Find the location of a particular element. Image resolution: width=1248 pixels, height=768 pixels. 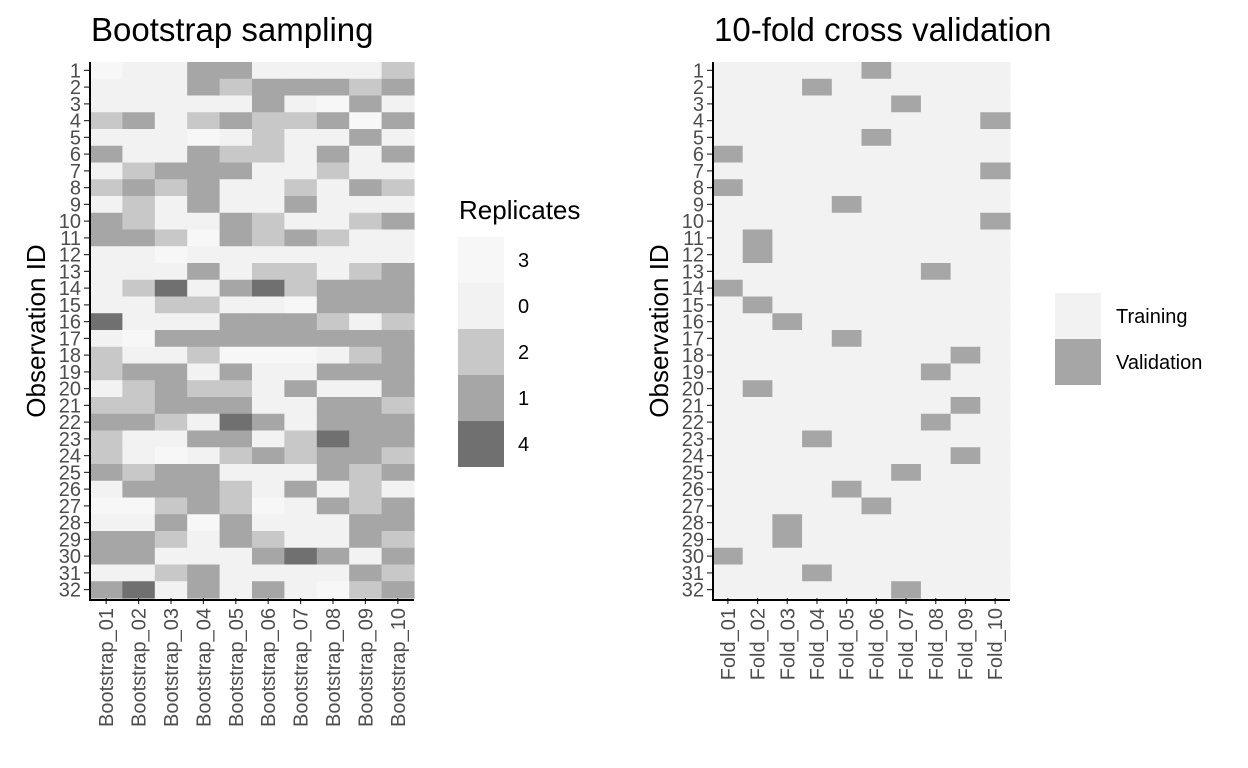

cv-y-tick-label: 26 is located at coordinates (693, 490).